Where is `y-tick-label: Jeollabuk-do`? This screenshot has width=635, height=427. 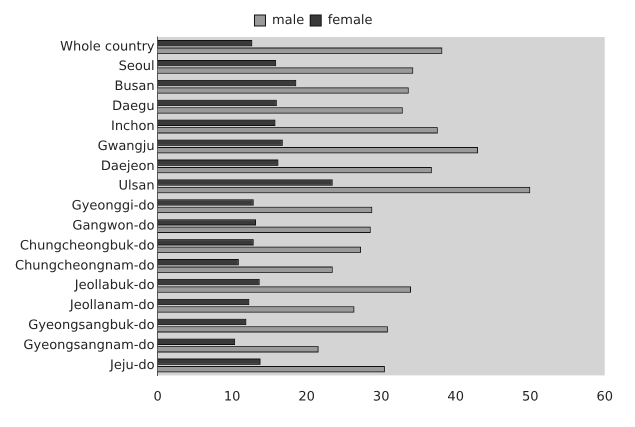
y-tick-label: Jeollabuk-do is located at coordinates (114, 286).